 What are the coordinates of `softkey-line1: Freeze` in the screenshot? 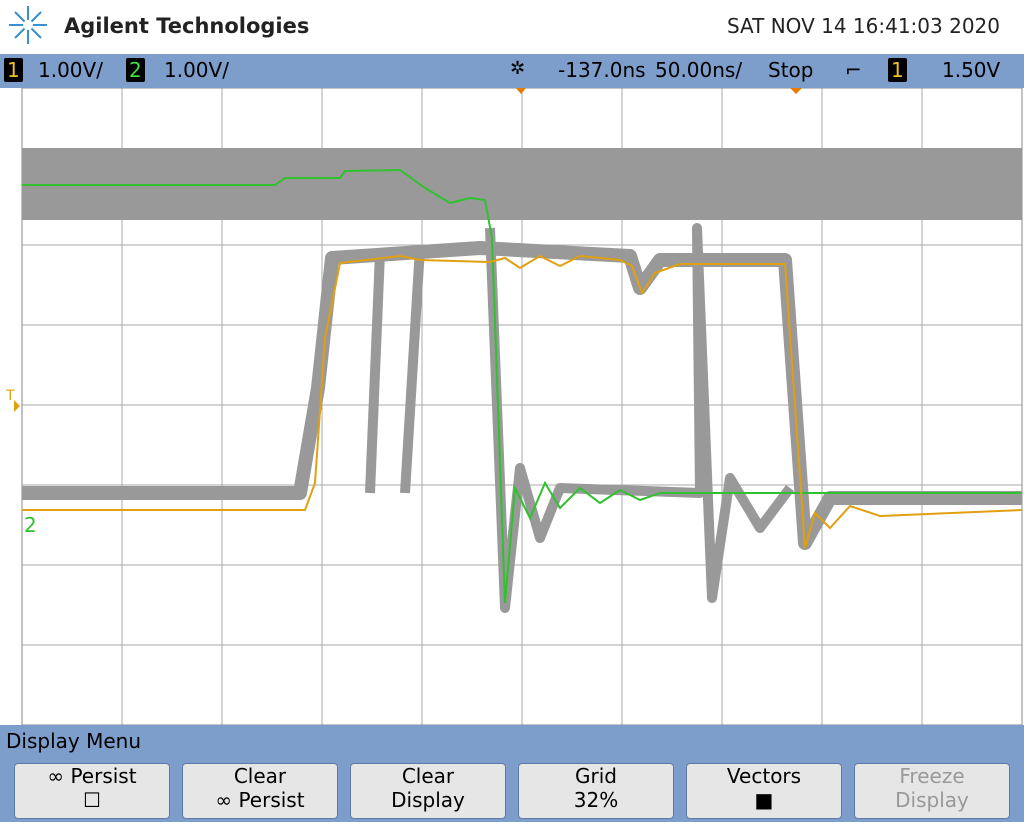 It's located at (932, 776).